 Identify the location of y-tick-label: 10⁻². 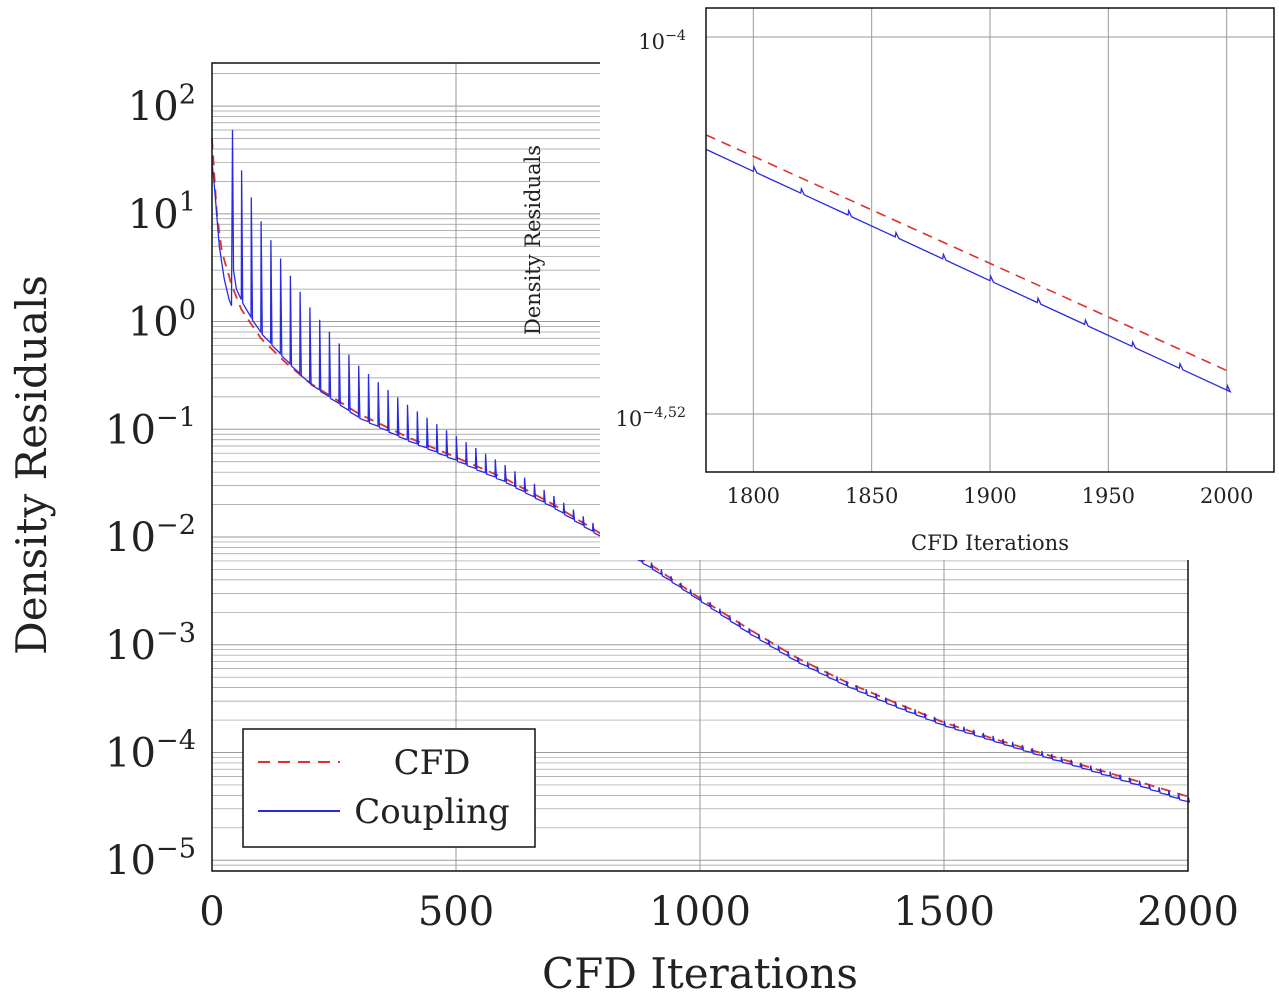
(150, 535).